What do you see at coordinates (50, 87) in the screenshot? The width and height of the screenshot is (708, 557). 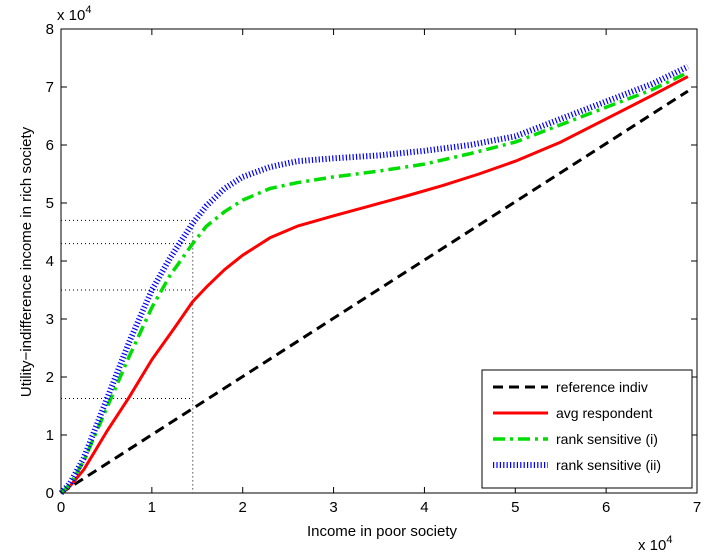 I see `y-tick-label: 7` at bounding box center [50, 87].